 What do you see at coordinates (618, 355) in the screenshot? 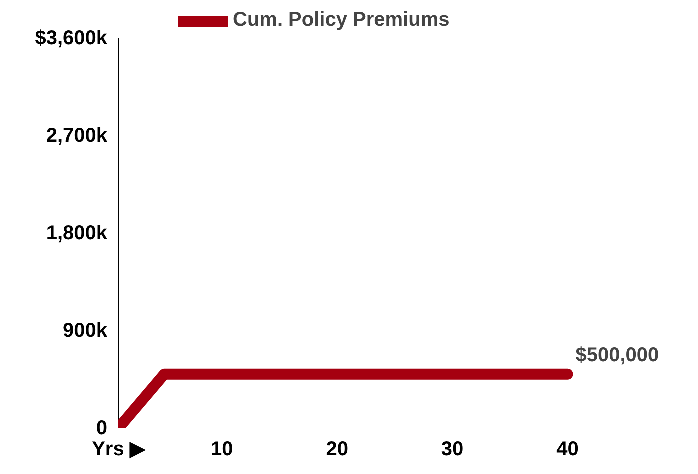
I see `annotation: $500,000` at bounding box center [618, 355].